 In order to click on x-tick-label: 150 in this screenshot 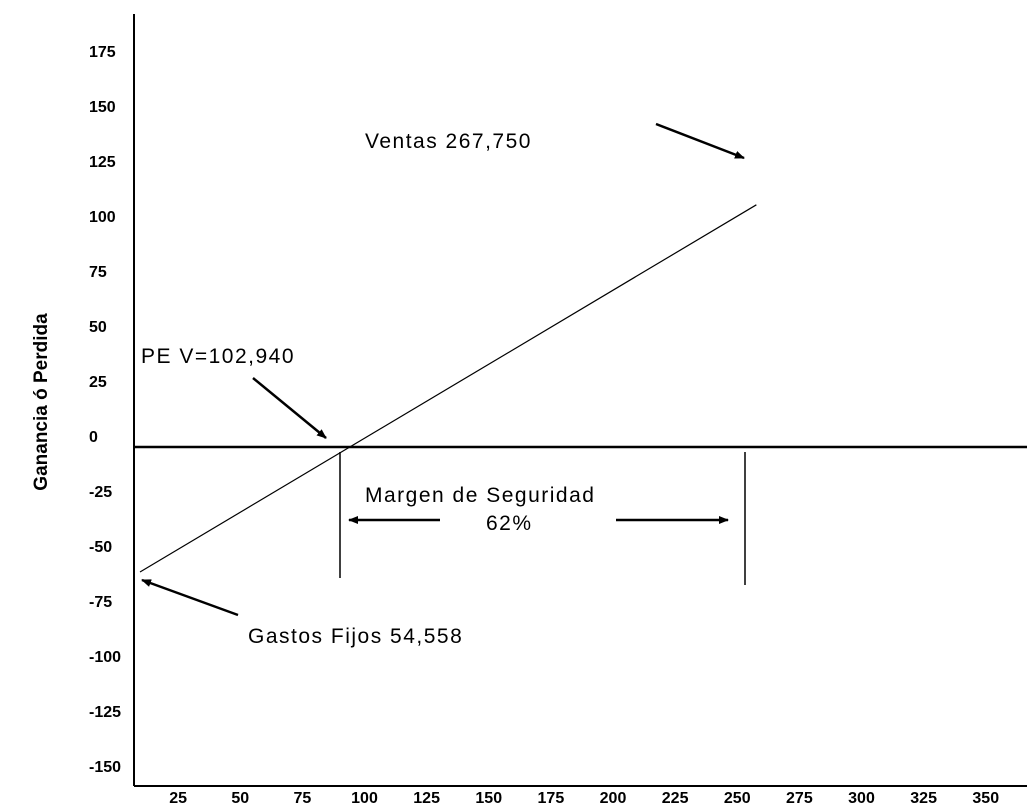, I will do `click(488, 797)`.